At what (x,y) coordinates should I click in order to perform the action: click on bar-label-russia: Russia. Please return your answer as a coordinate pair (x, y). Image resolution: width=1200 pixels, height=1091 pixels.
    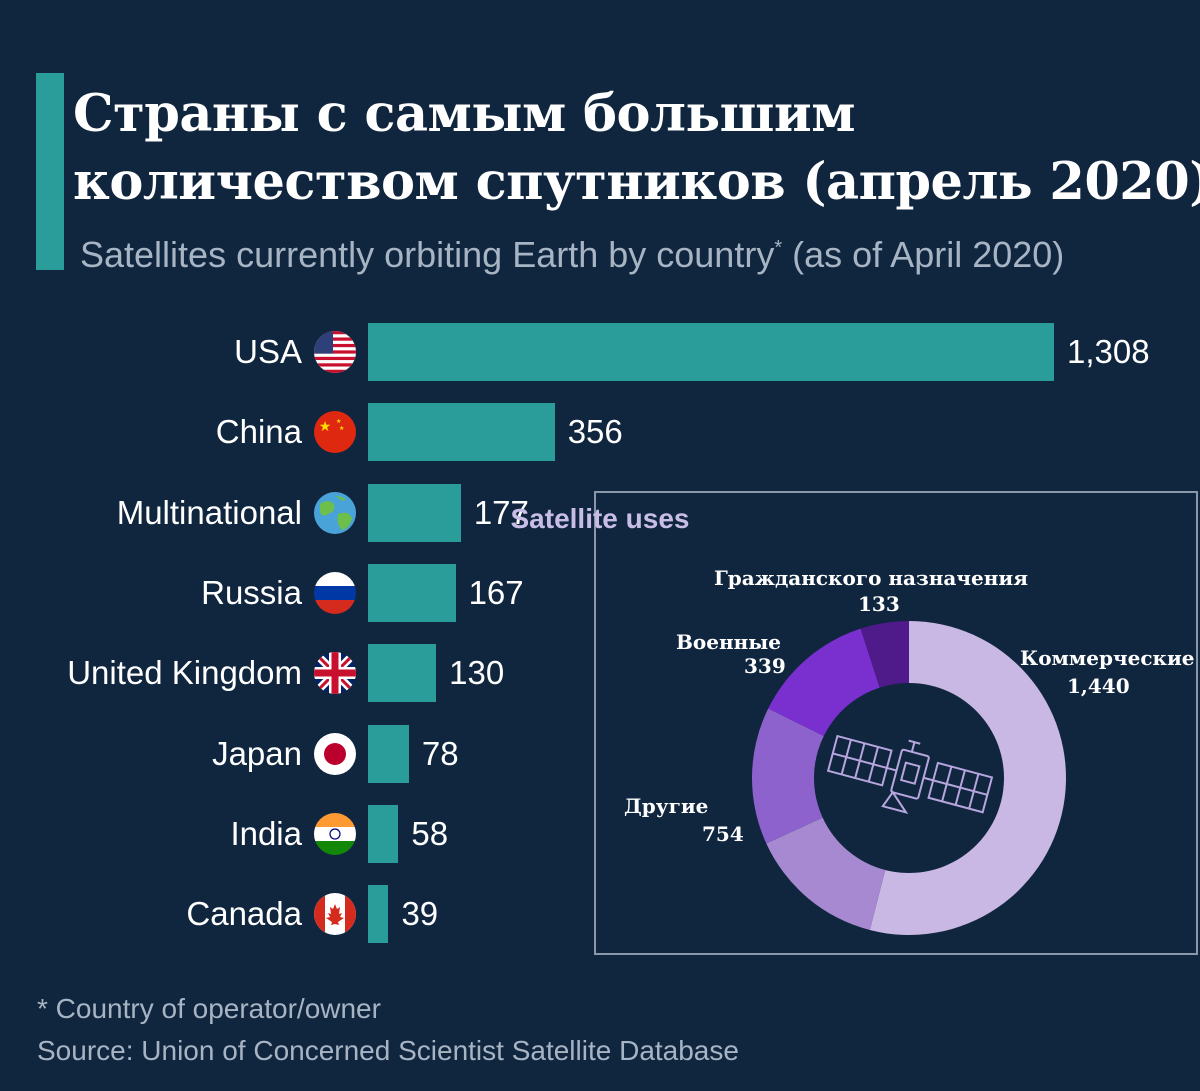
    Looking at the image, I should click on (251, 592).